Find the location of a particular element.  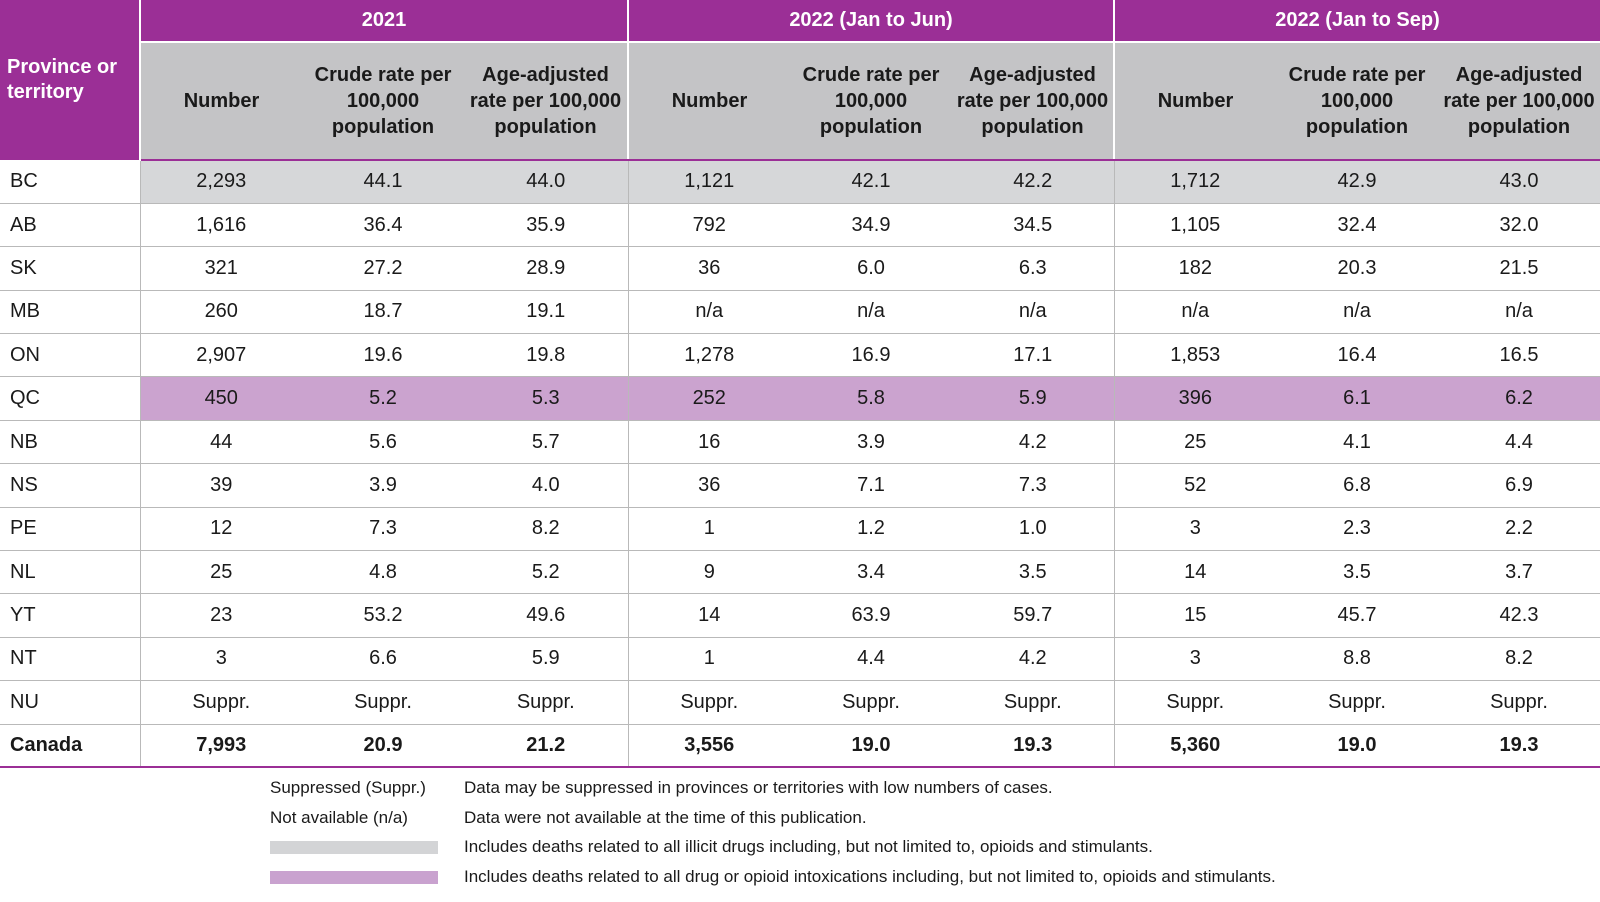

value-cell: 8.2 is located at coordinates (546, 529).